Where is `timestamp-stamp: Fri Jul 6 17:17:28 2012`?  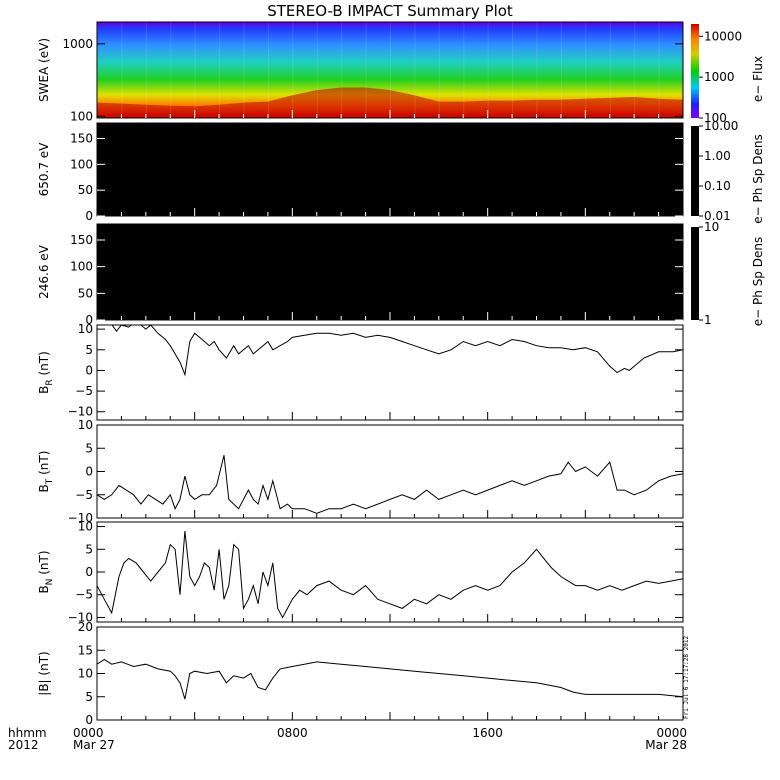 timestamp-stamp: Fri Jul 6 17:17:28 2012 is located at coordinates (686, 677).